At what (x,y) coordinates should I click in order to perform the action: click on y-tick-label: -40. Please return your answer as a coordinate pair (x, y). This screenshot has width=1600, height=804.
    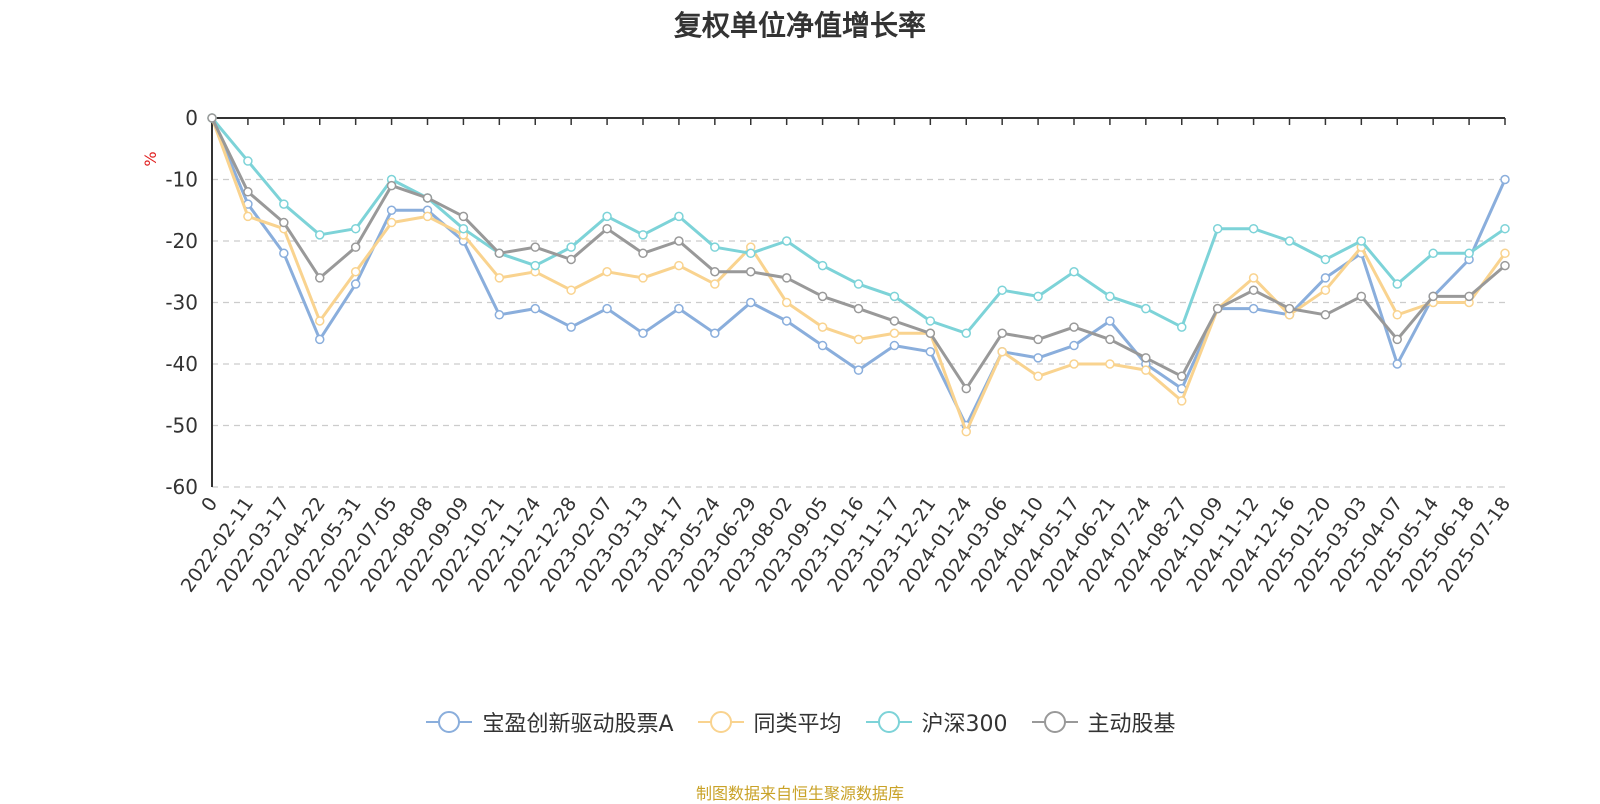
    Looking at the image, I should click on (181, 364).